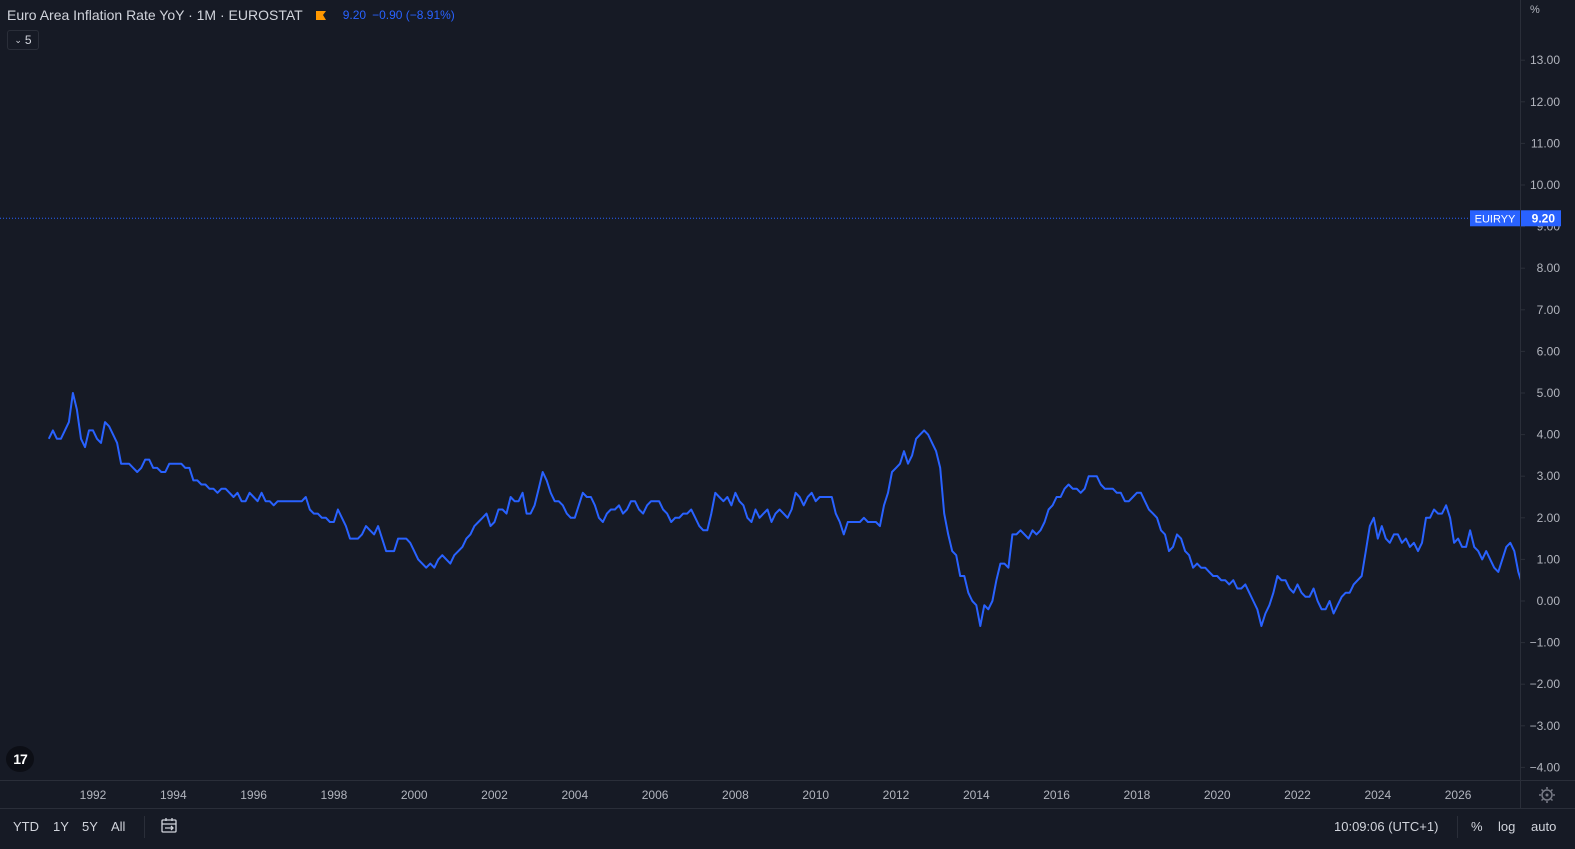 The image size is (1575, 849). What do you see at coordinates (1549, 518) in the screenshot?
I see `y-tick-label: 2.00` at bounding box center [1549, 518].